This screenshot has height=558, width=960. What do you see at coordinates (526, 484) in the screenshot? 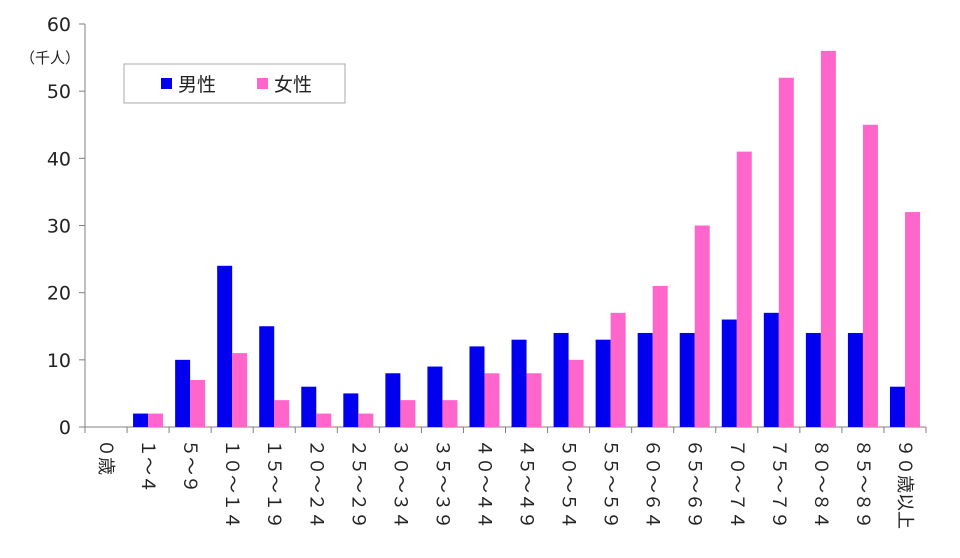
I see `x-category-label: ４５～４９` at bounding box center [526, 484].